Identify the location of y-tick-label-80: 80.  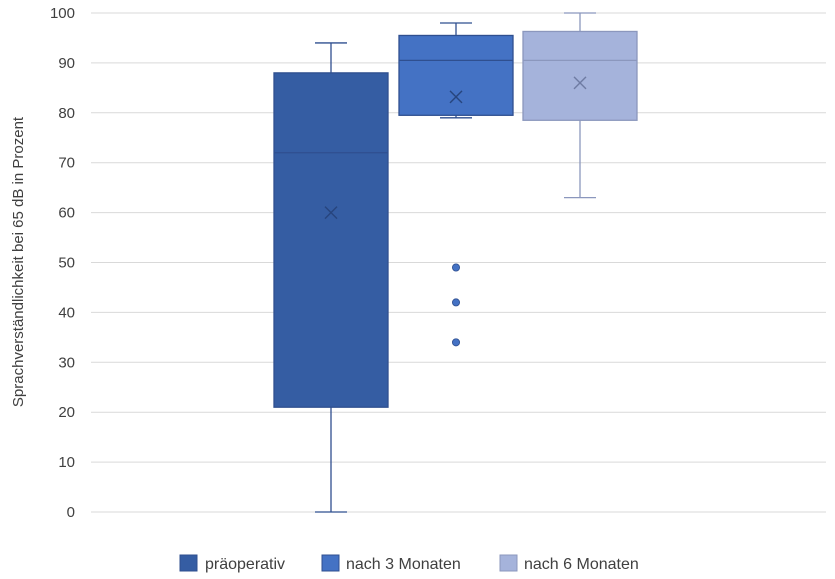
(66, 113).